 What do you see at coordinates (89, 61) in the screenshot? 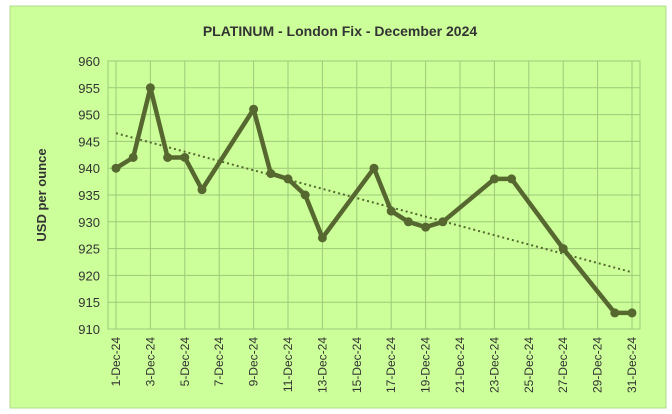
I see `y-tick-label: 960` at bounding box center [89, 61].